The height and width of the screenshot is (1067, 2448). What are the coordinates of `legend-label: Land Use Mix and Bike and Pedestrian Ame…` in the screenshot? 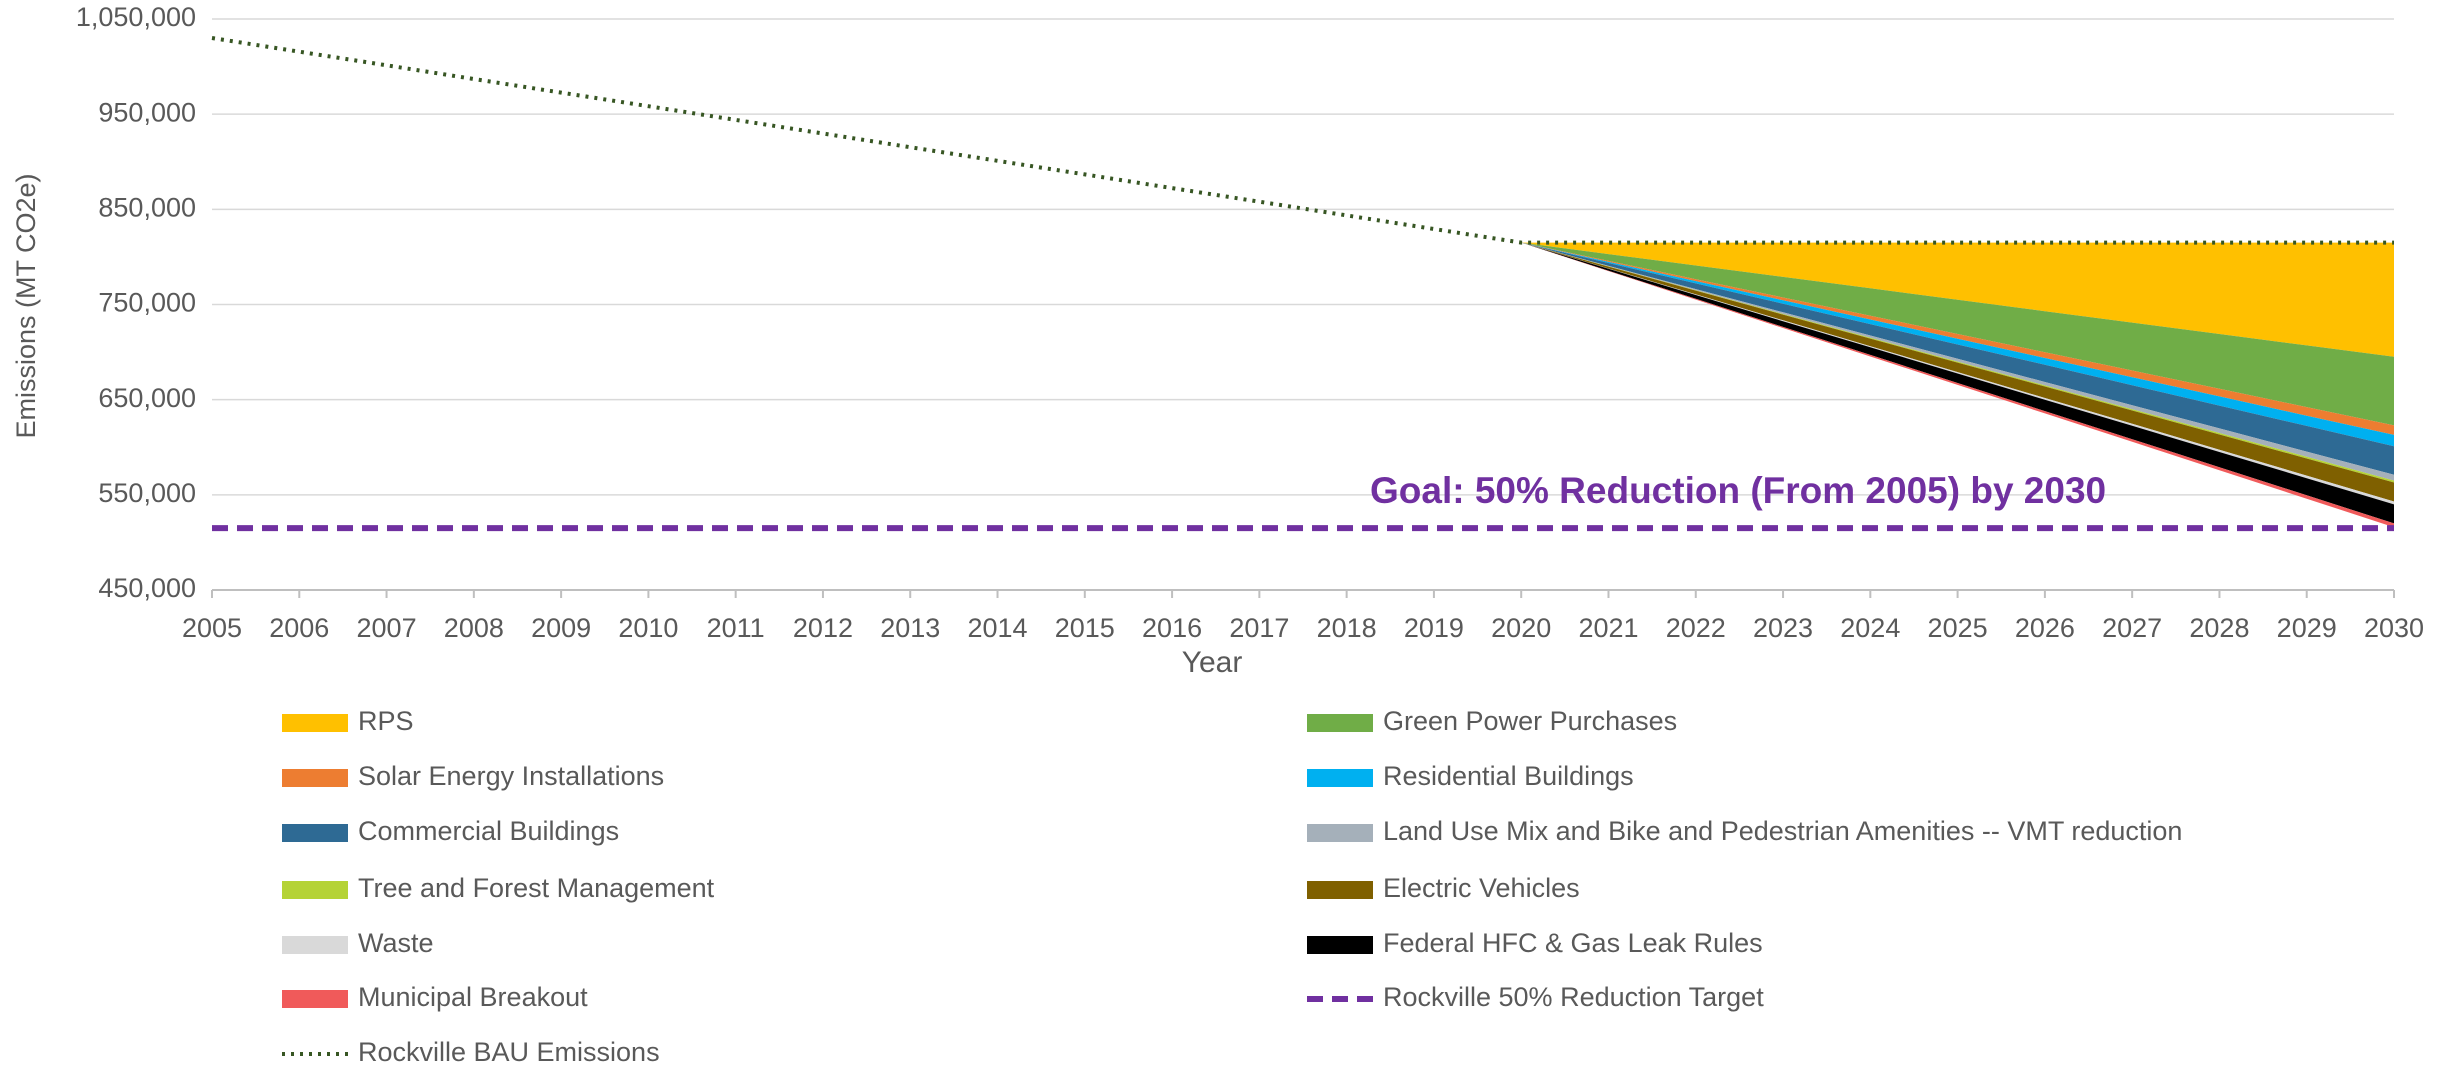 It's located at (1782, 831).